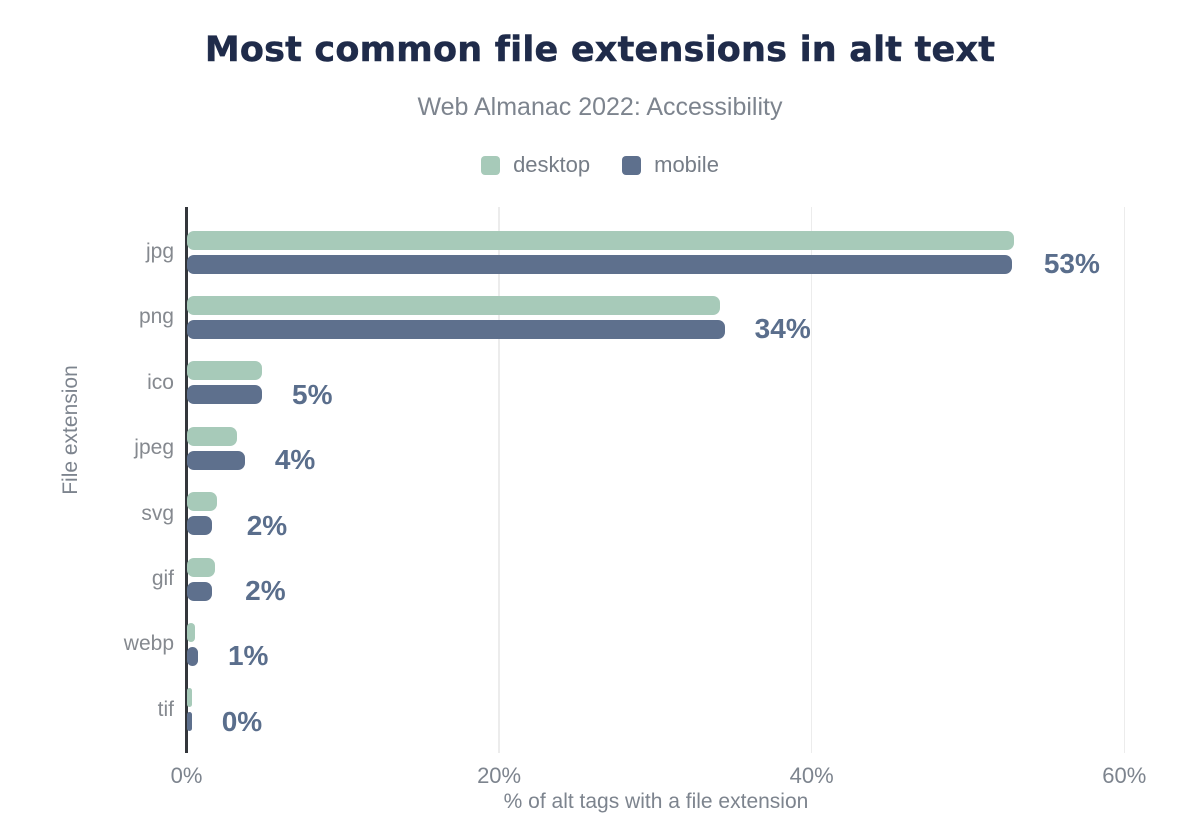 This screenshot has height=840, width=1200. What do you see at coordinates (191, 632) in the screenshot?
I see `bar-desktop-webp` at bounding box center [191, 632].